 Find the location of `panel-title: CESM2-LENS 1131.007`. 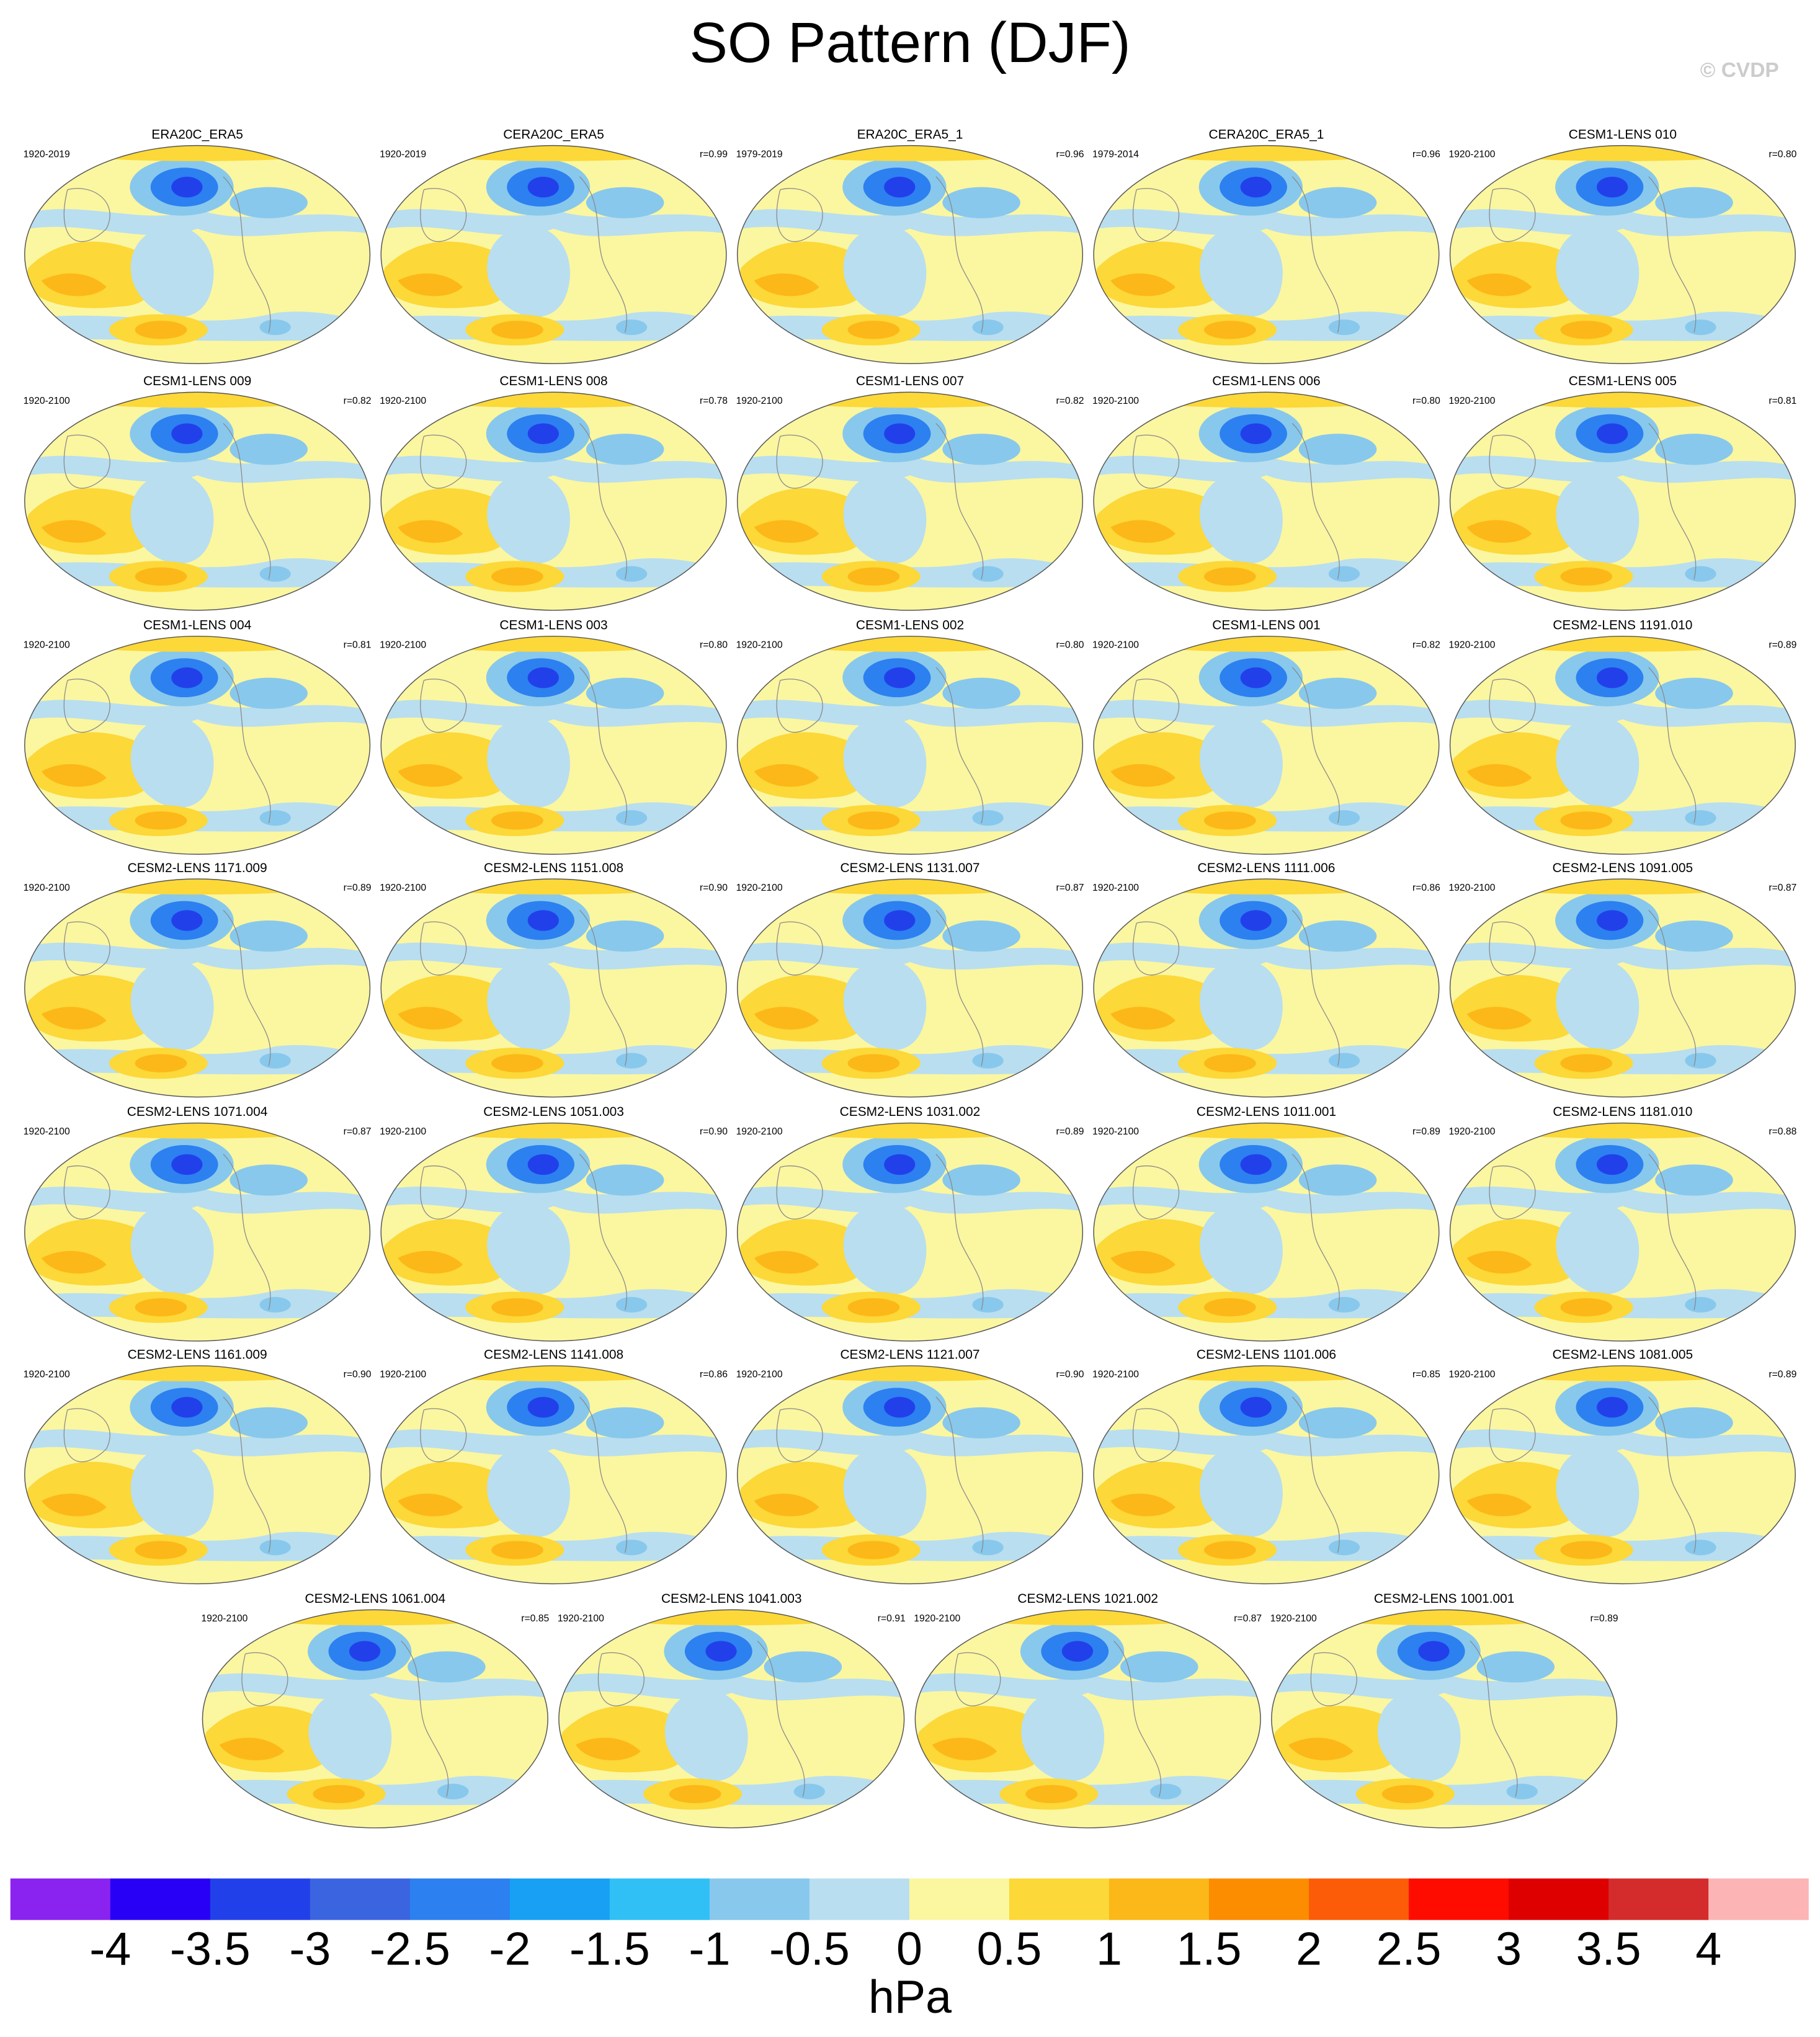

panel-title: CESM2-LENS 1131.007 is located at coordinates (910, 868).